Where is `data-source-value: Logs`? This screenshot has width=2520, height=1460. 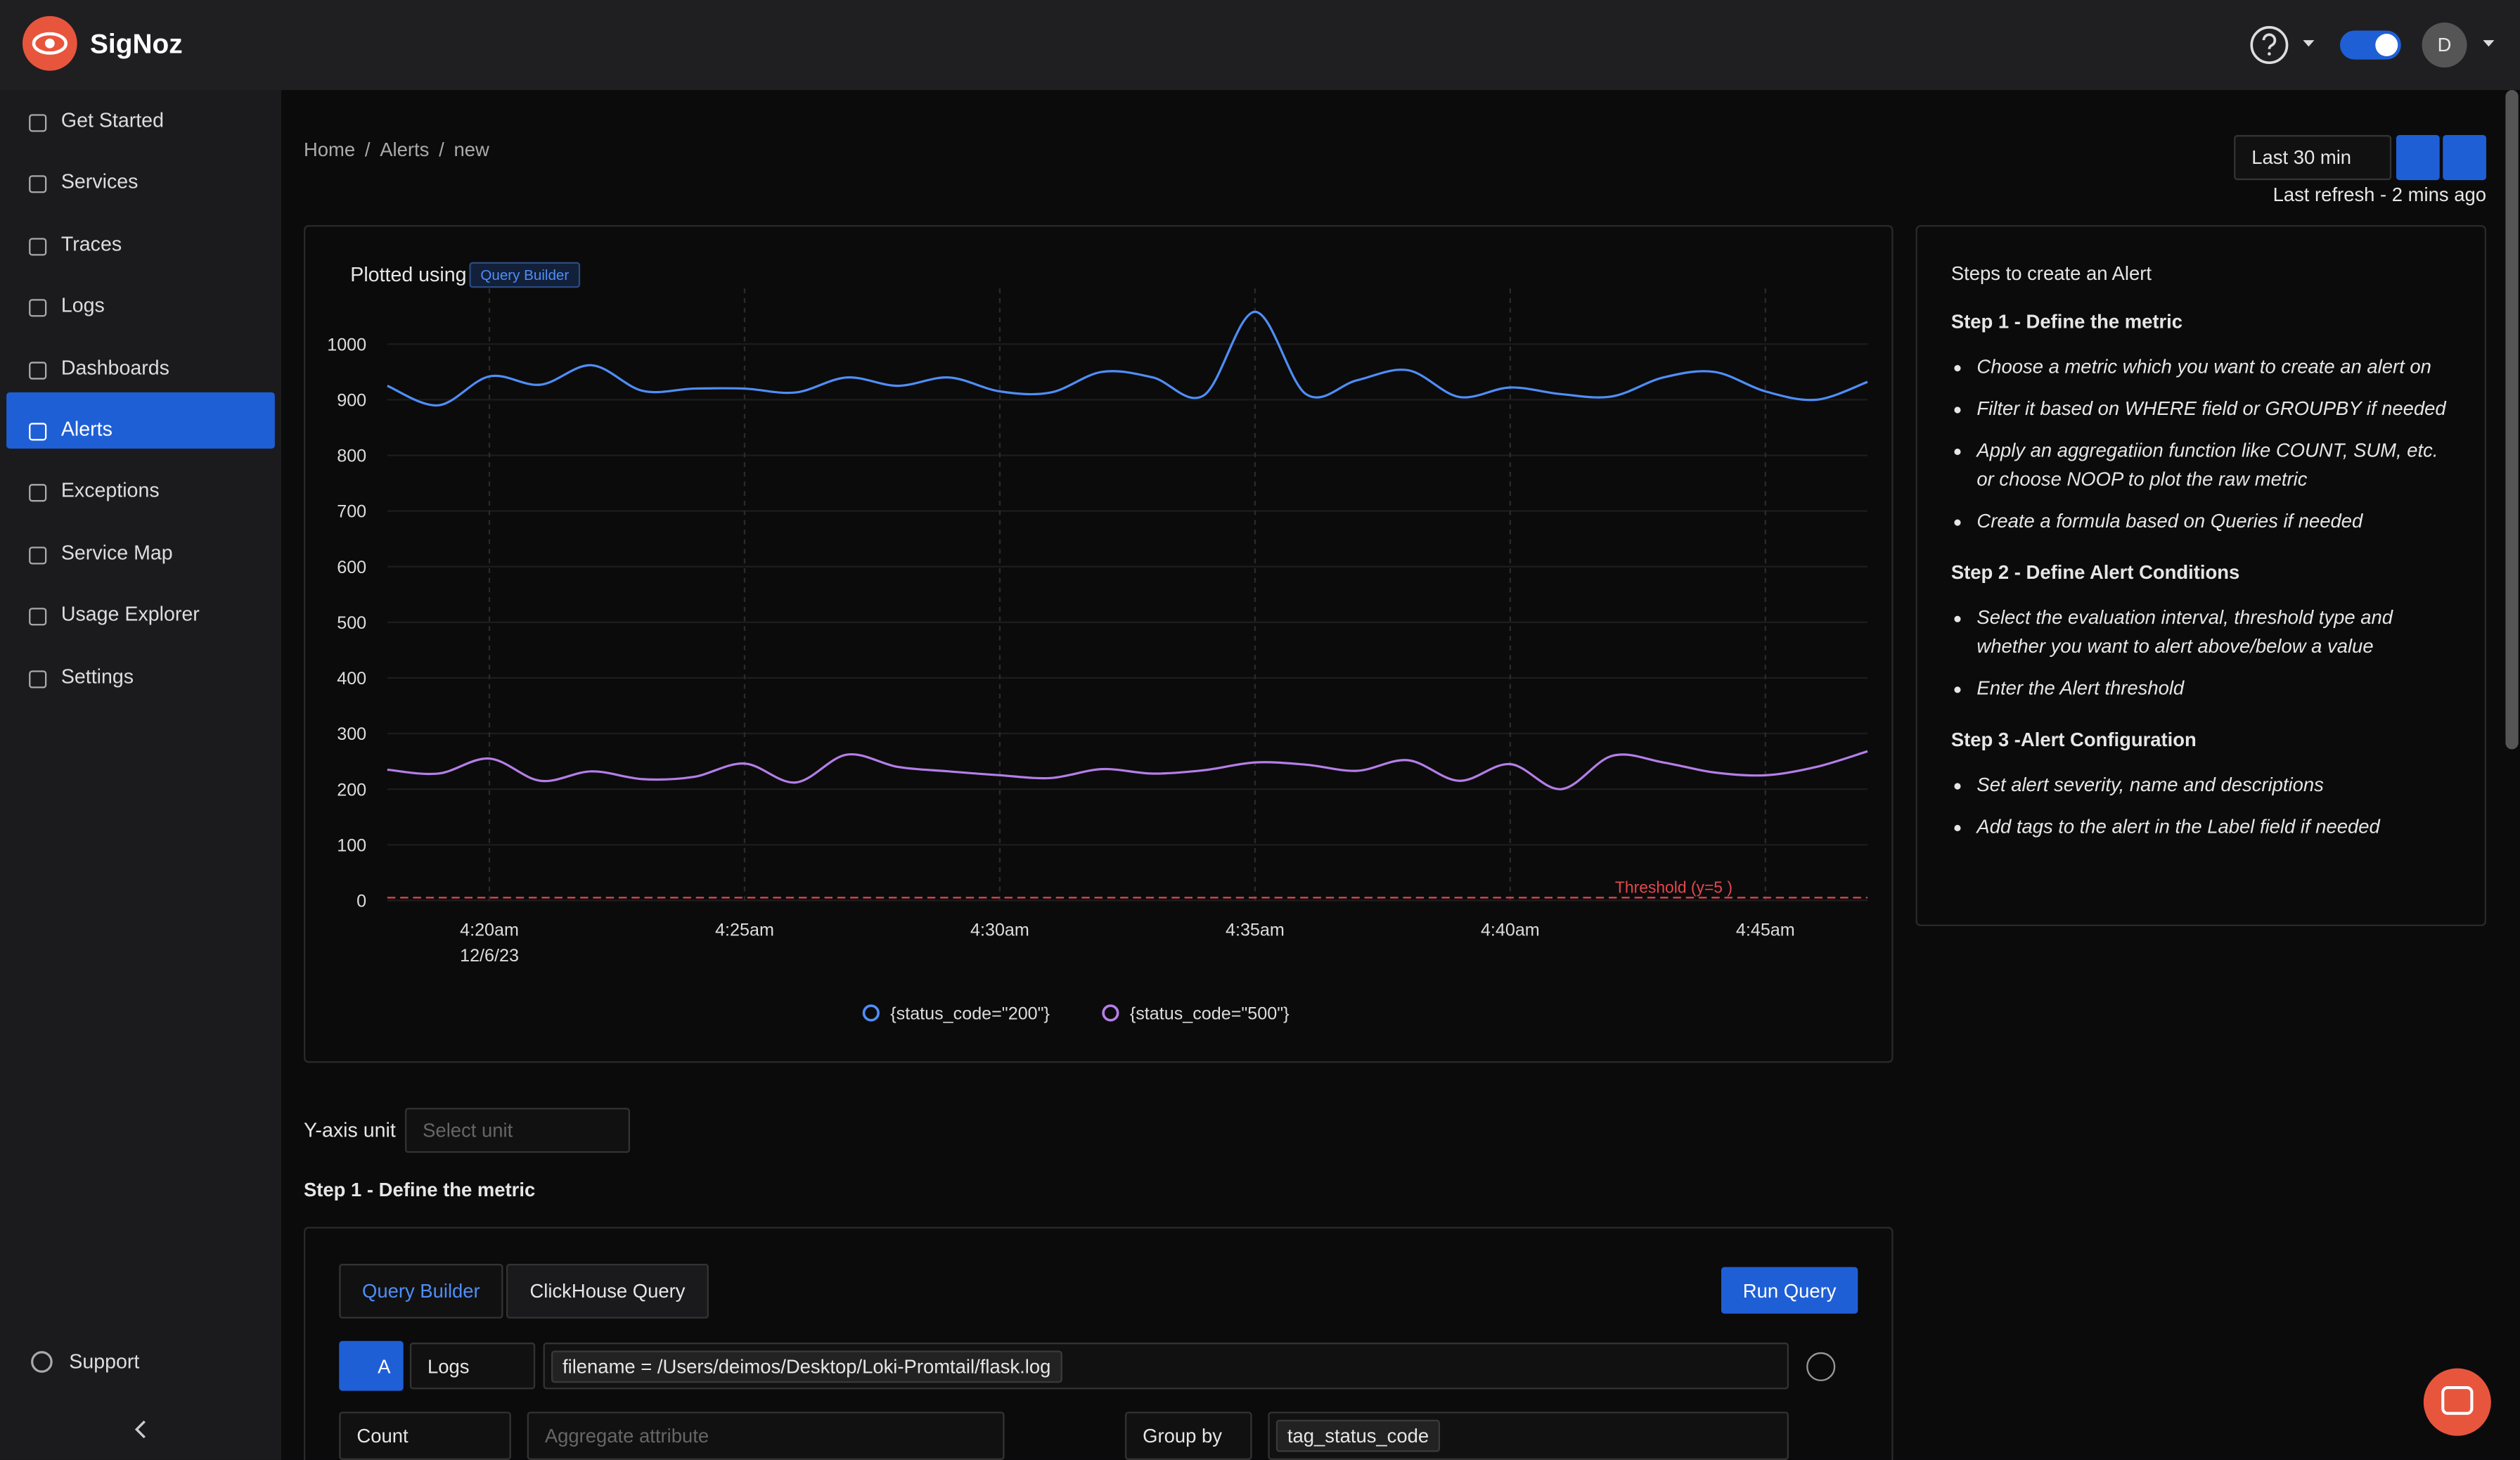
data-source-value: Logs is located at coordinates (448, 1366).